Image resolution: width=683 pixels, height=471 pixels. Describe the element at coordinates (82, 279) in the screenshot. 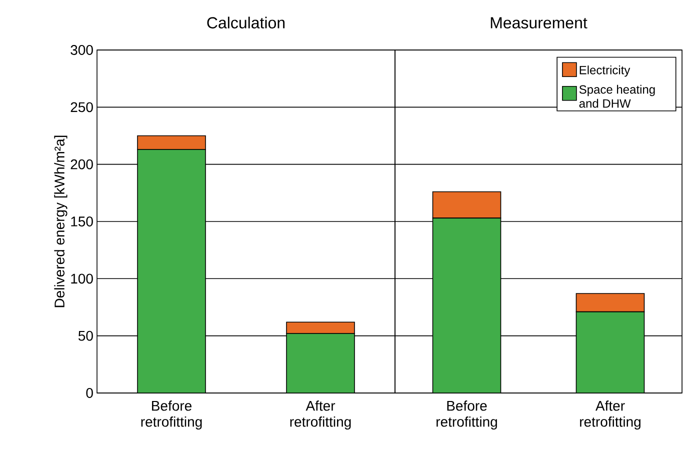

I see `y-tick-label: 100` at that location.